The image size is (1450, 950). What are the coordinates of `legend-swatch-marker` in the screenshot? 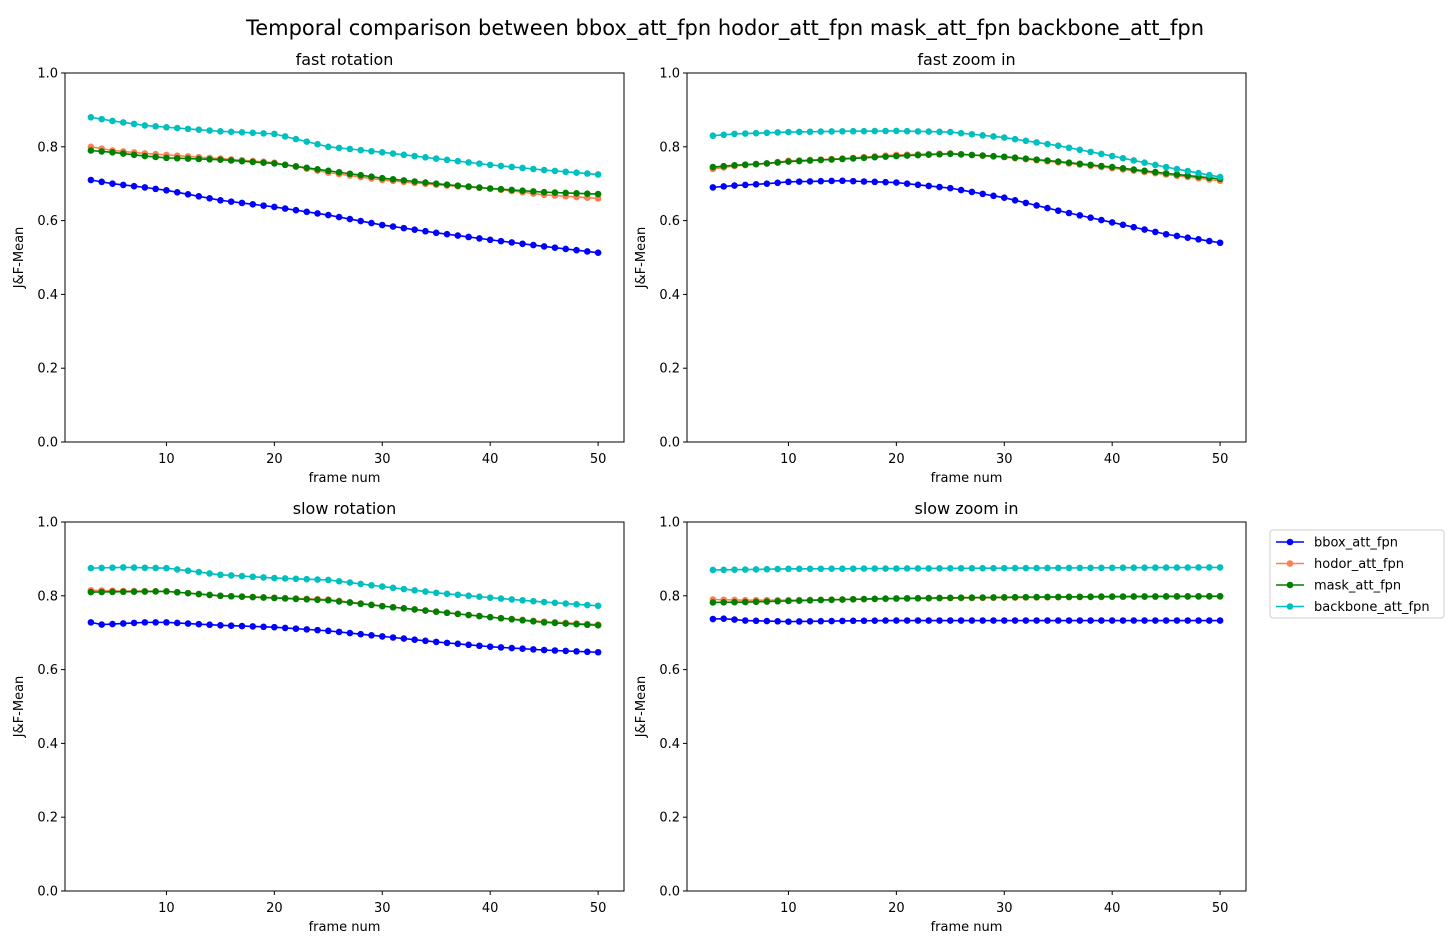 It's located at (1290, 585).